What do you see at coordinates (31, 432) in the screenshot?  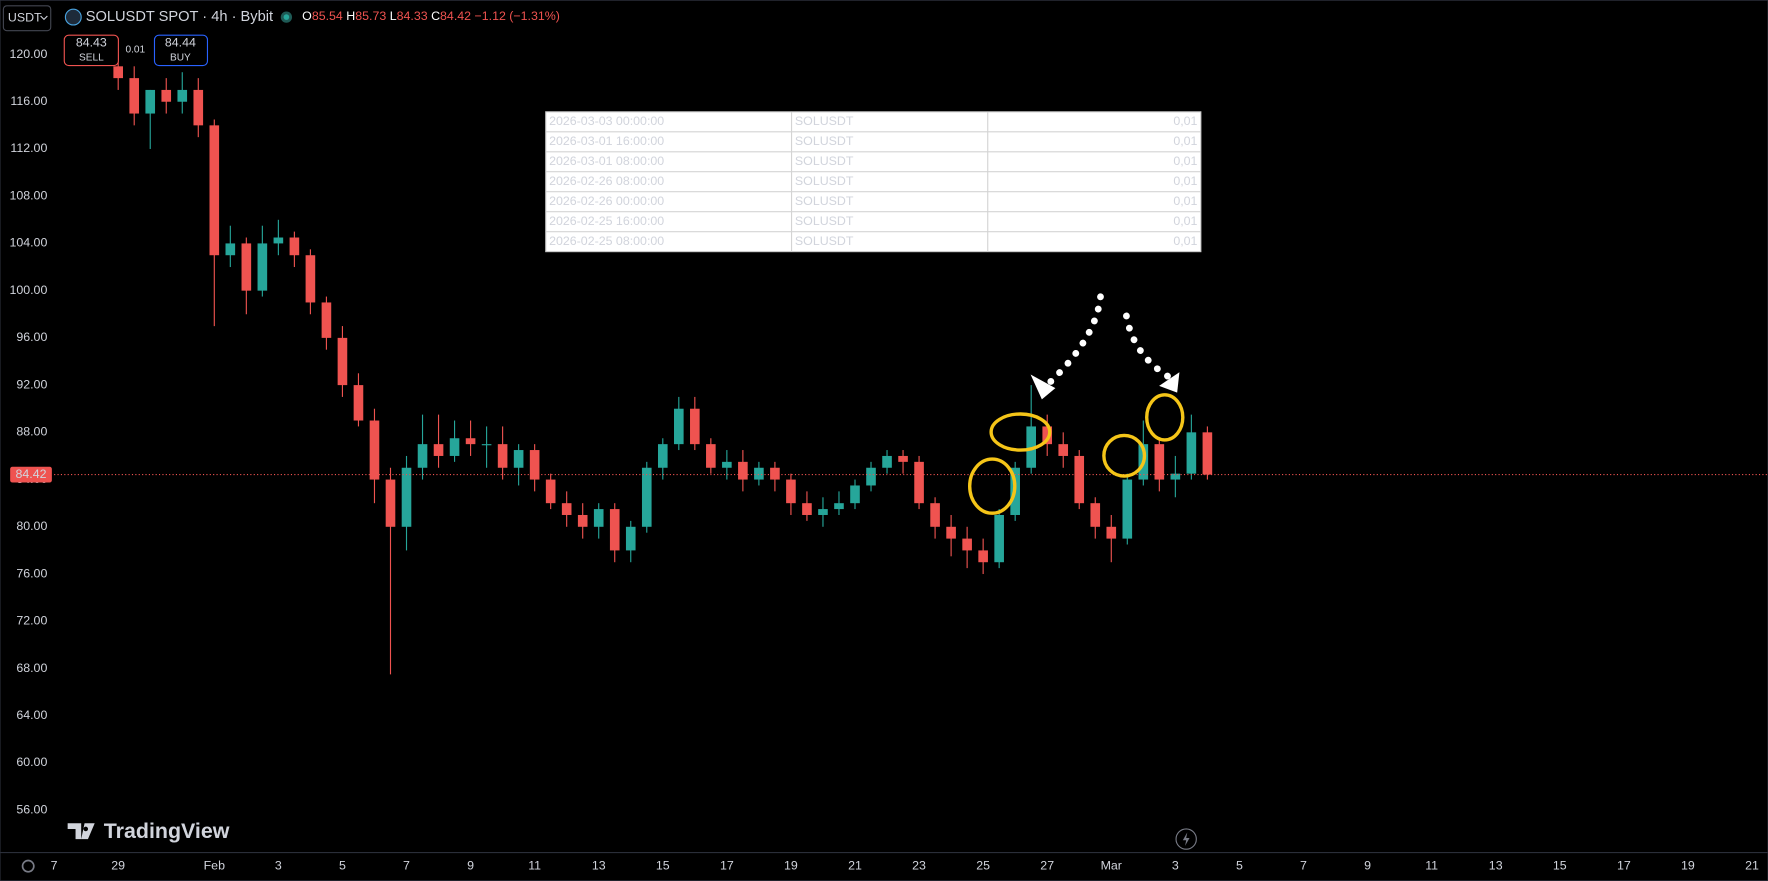 I see `y-tick-label: 88.00` at bounding box center [31, 432].